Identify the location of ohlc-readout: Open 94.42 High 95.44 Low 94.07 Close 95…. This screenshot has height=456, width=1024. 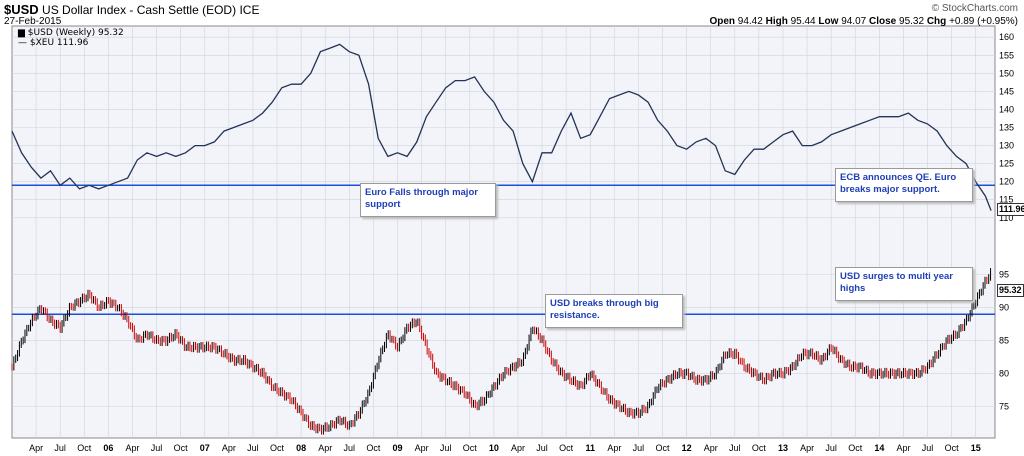
(863, 21).